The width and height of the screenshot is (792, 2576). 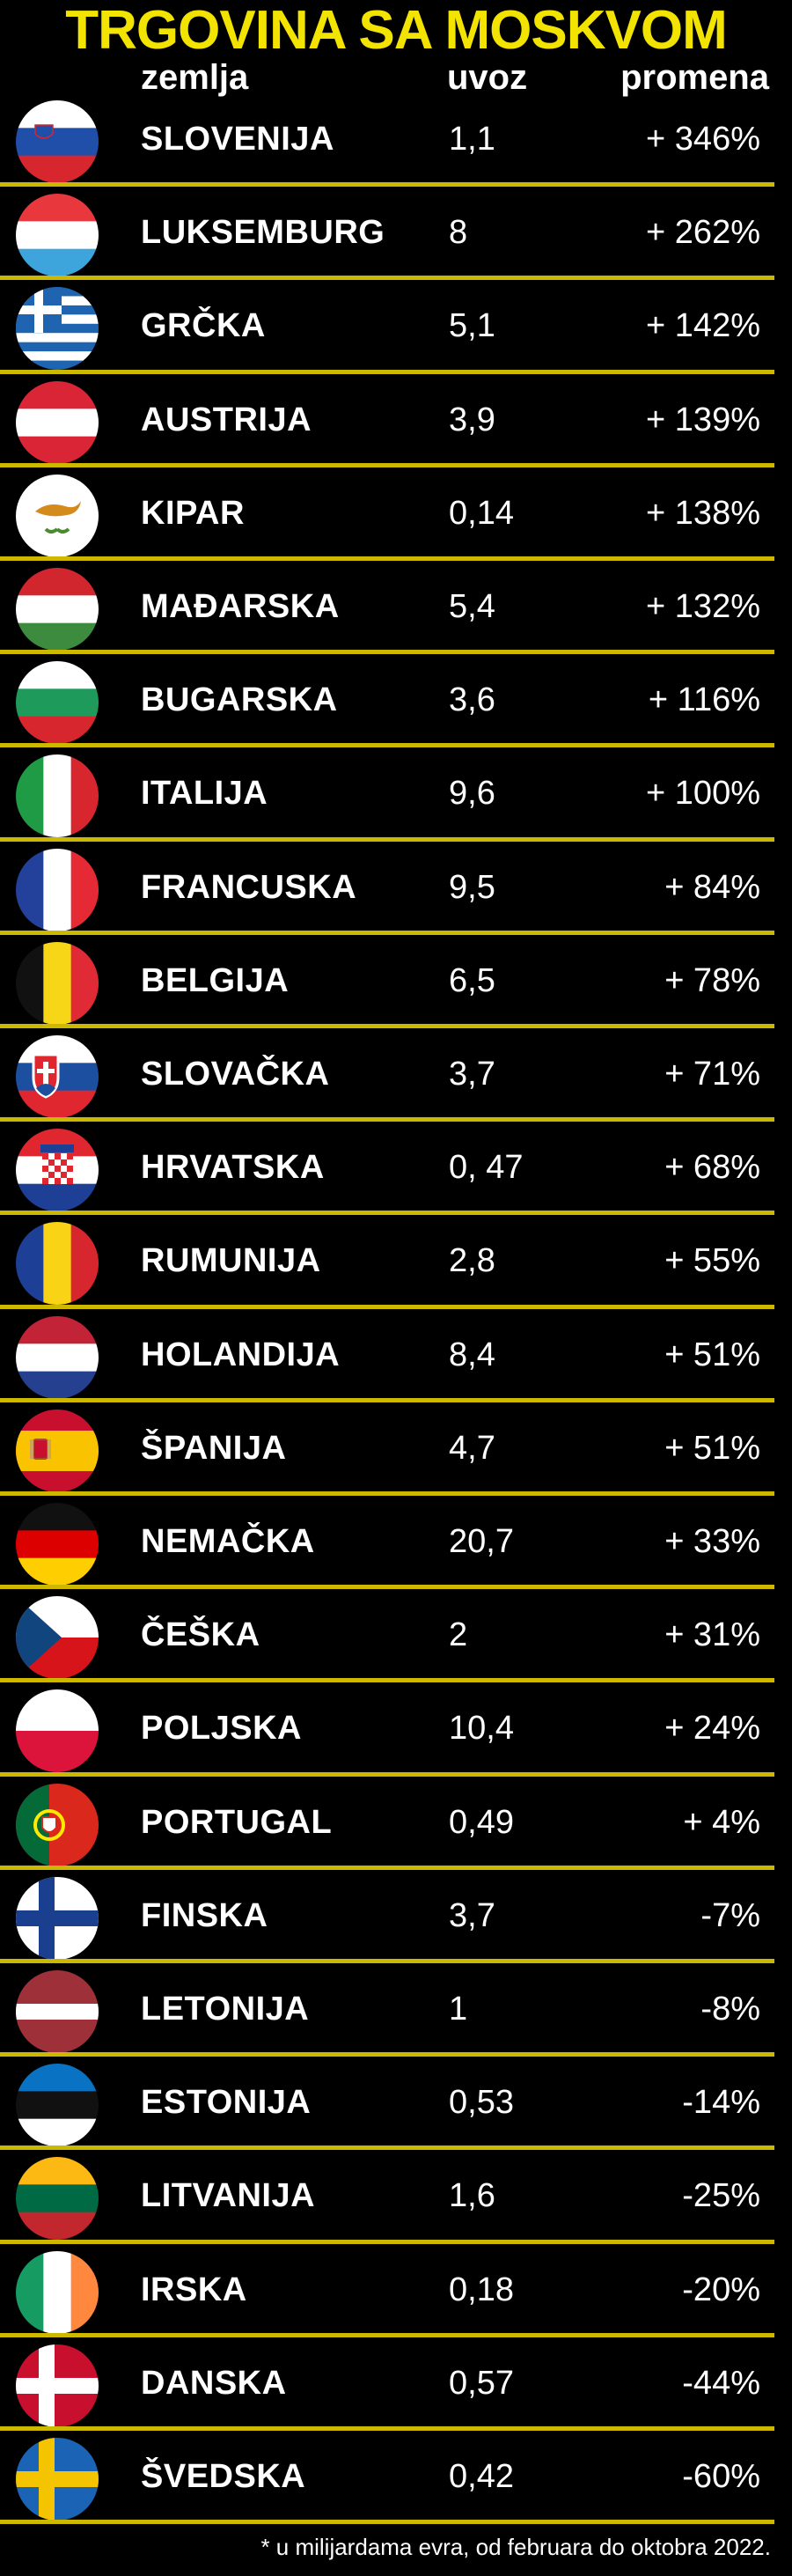 What do you see at coordinates (57, 1357) in the screenshot?
I see `netherlands-flag-icon` at bounding box center [57, 1357].